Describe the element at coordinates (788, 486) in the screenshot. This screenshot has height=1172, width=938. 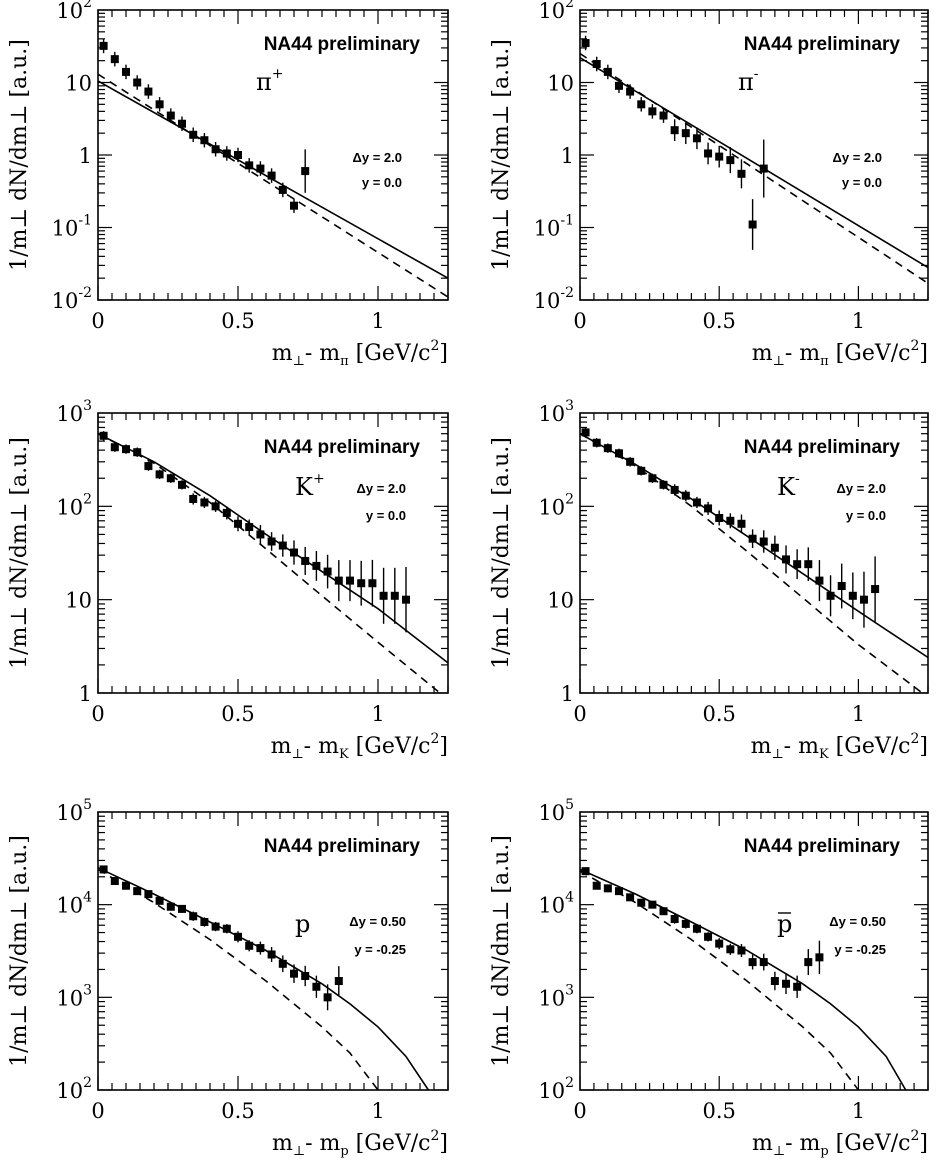
I see `particle-label: K-` at that location.